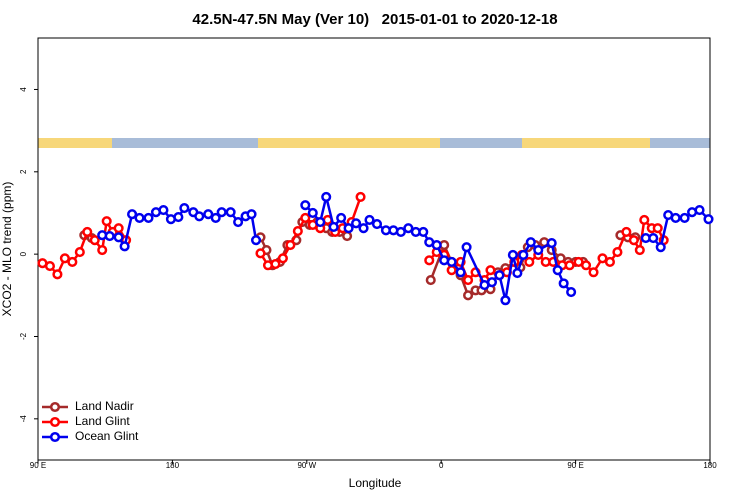  I want to click on legend-label: Ocean Glint, so click(107, 436).